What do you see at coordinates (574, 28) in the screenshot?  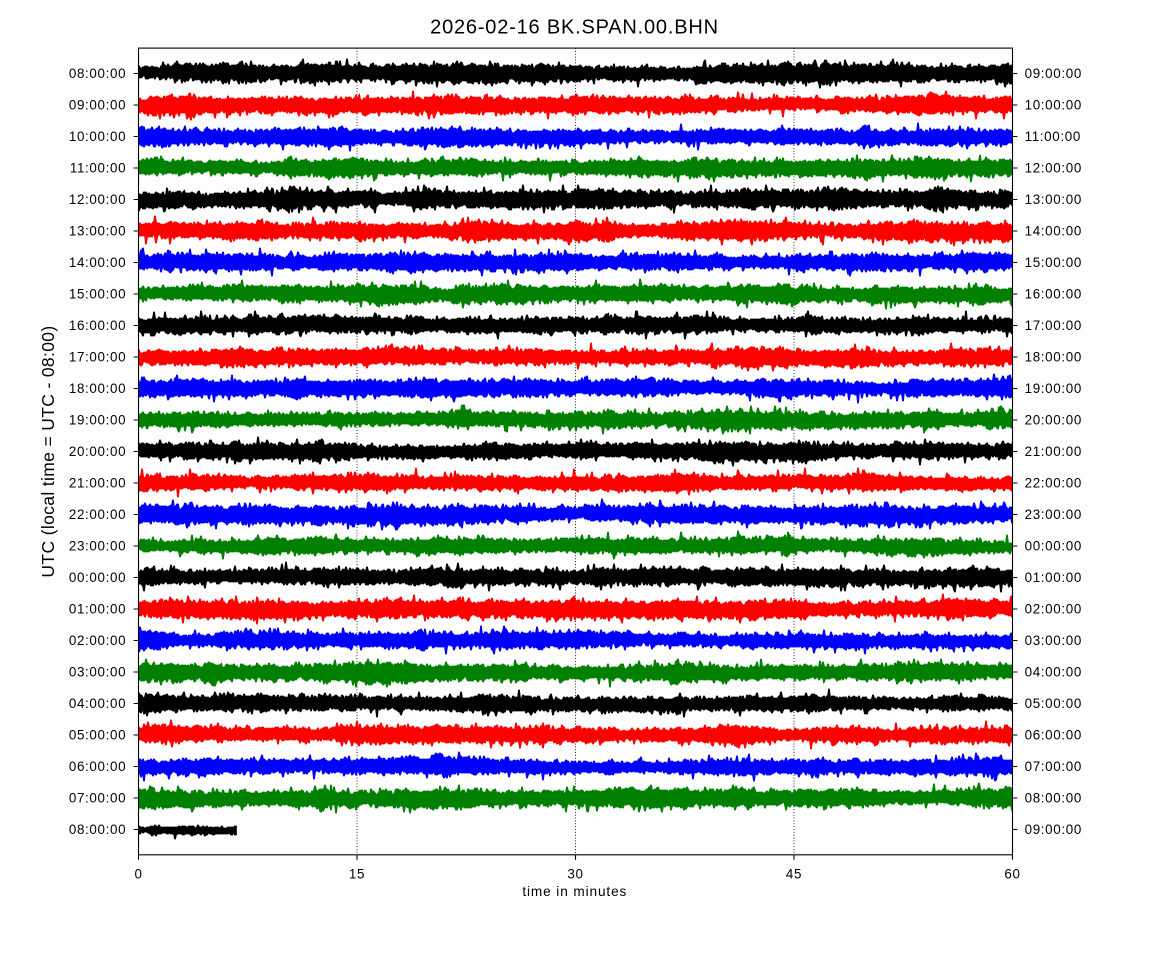 I see `svg-text: 2026-02-16 BK.SPAN.00.BHN` at bounding box center [574, 28].